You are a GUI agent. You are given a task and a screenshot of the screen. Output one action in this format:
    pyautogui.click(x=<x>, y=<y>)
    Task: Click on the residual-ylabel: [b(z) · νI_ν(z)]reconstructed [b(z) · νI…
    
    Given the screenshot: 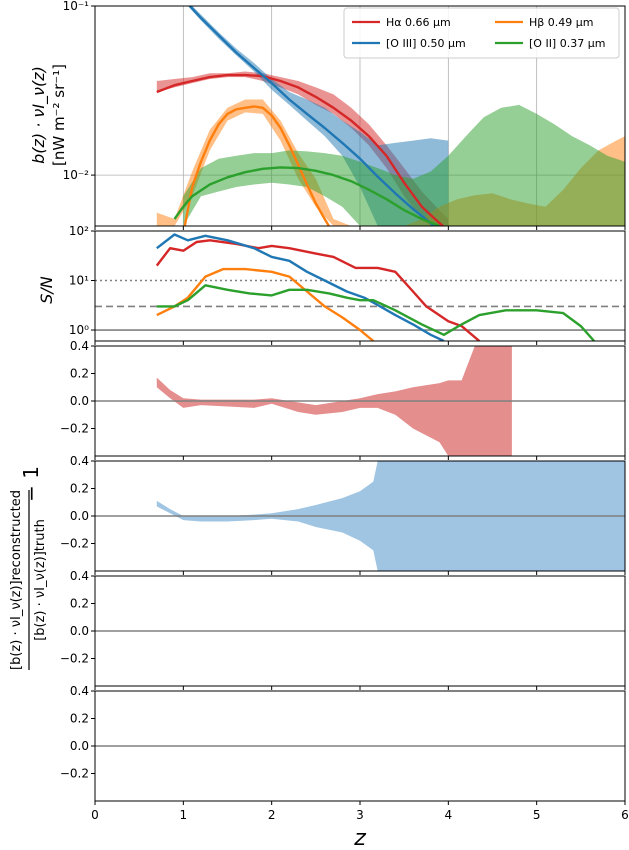 What is the action you would take?
    pyautogui.click(x=28, y=568)
    